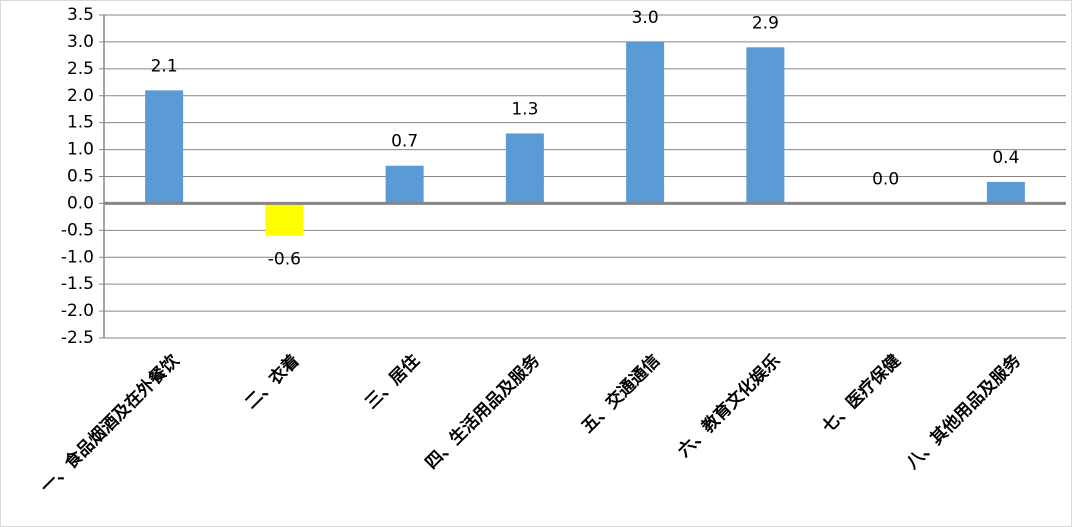  What do you see at coordinates (80, 150) in the screenshot?
I see `y-tick-label: 1.0` at bounding box center [80, 150].